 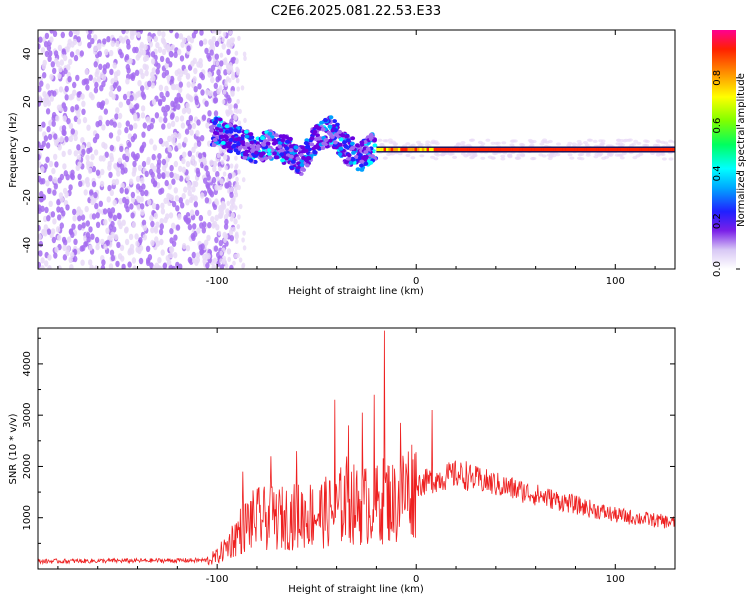 What do you see at coordinates (13, 448) in the screenshot?
I see `snr-ylabel: SNR (10 * v/v)` at bounding box center [13, 448].